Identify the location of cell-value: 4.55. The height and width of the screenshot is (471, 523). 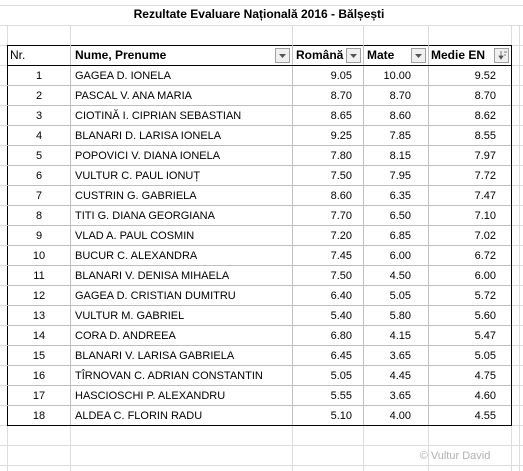
(485, 416).